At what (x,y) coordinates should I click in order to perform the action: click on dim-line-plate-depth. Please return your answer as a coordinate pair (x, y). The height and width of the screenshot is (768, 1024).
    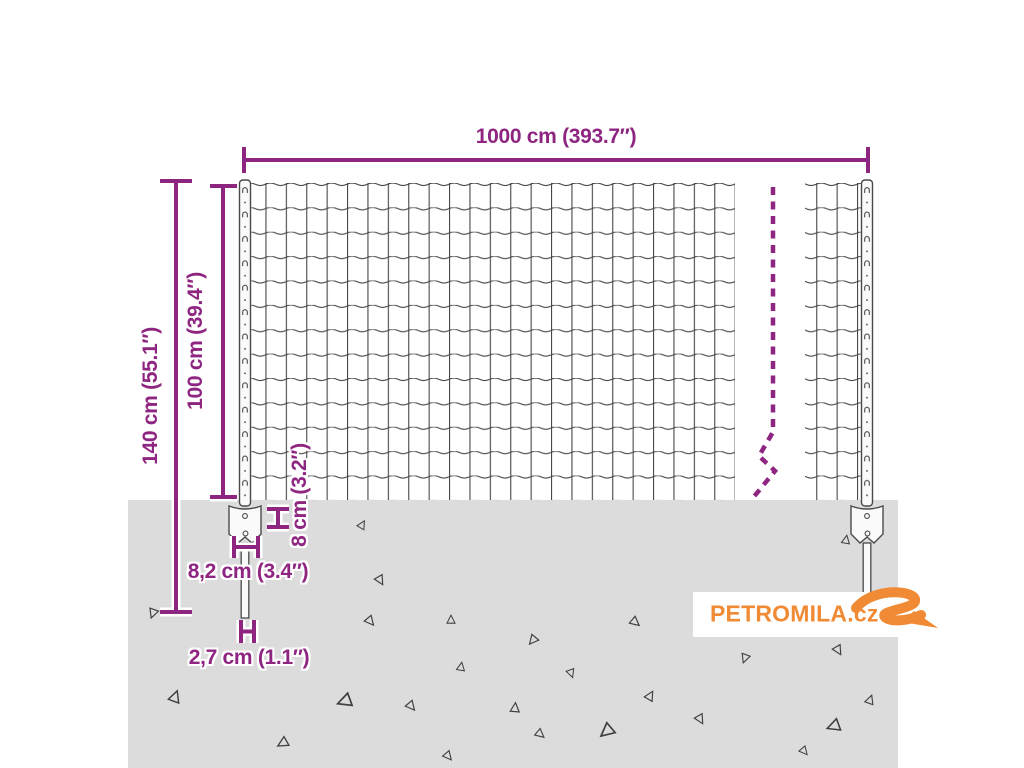
    Looking at the image, I should click on (278, 518).